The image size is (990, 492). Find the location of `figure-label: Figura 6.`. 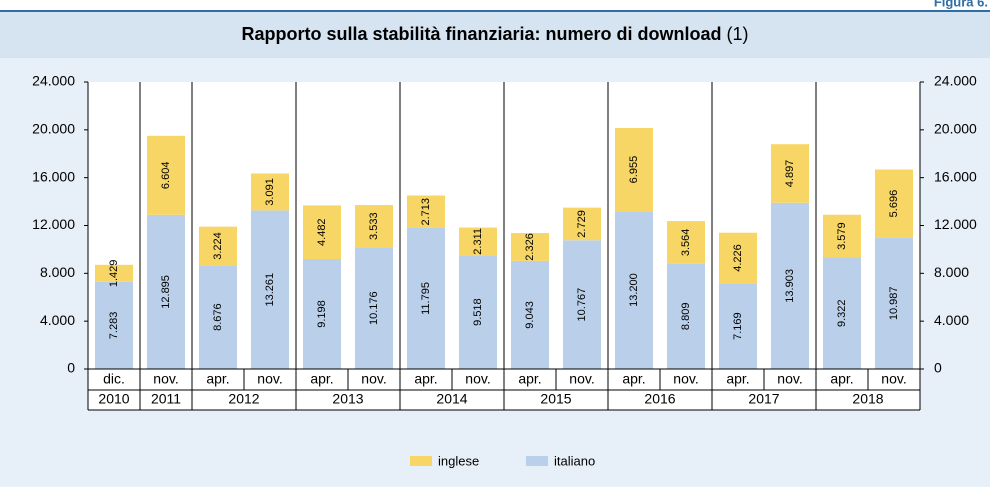

figure-label: Figura 6. is located at coordinates (961, 4).